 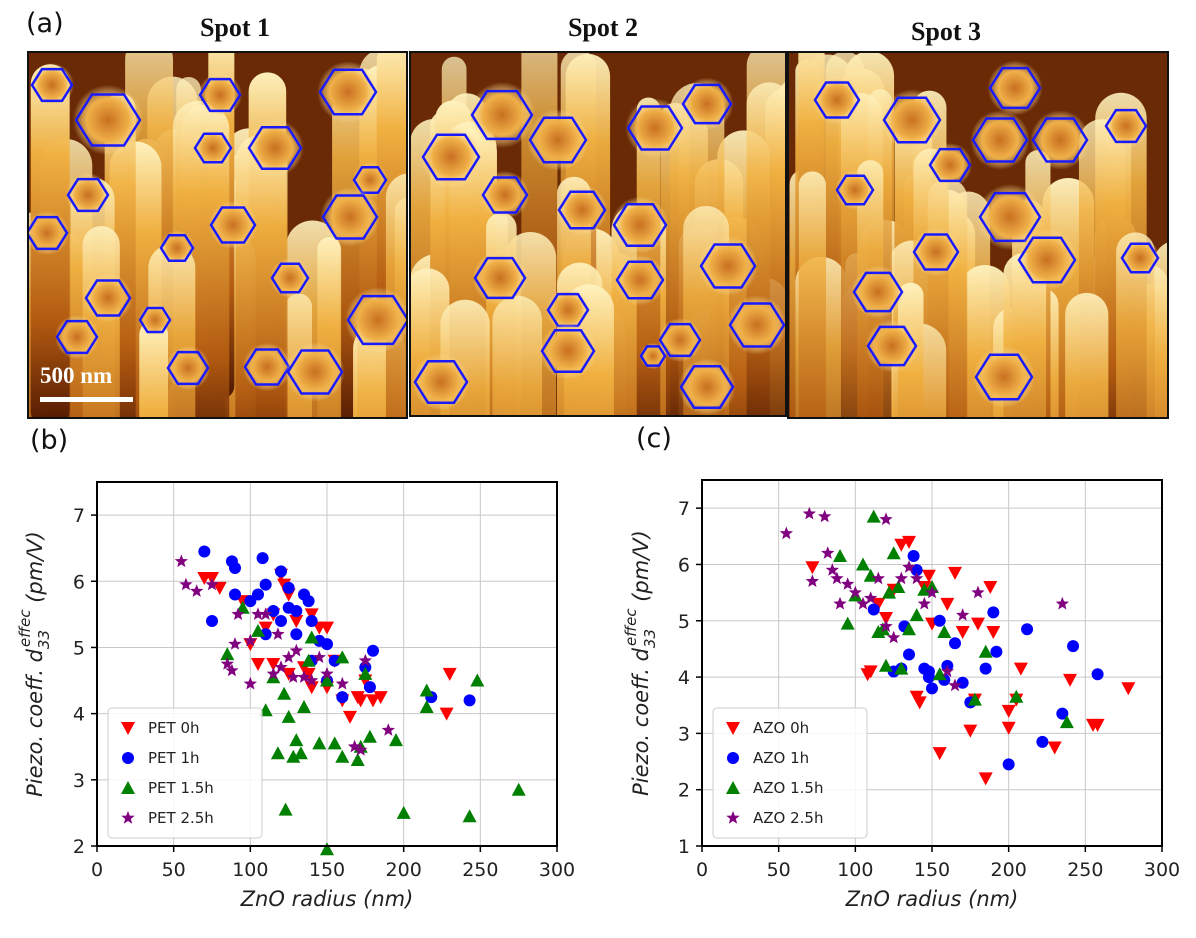 What do you see at coordinates (788, 788) in the screenshot?
I see `legend-label: AZO 1.5h` at bounding box center [788, 788].